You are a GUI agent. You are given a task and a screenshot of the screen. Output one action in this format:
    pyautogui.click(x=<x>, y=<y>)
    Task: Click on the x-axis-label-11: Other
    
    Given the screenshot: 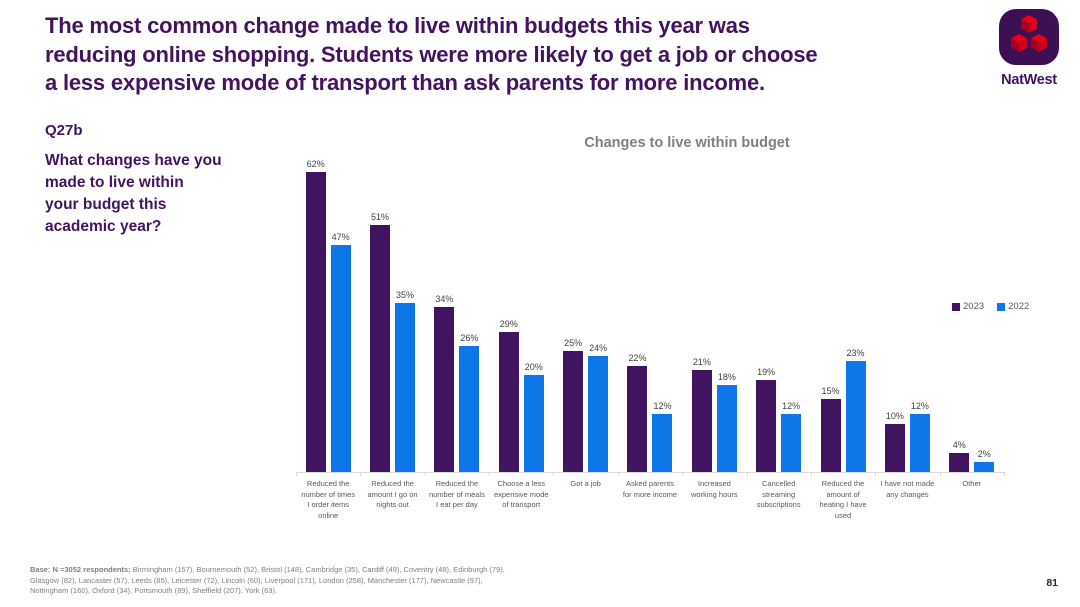 What is the action you would take?
    pyautogui.click(x=972, y=483)
    